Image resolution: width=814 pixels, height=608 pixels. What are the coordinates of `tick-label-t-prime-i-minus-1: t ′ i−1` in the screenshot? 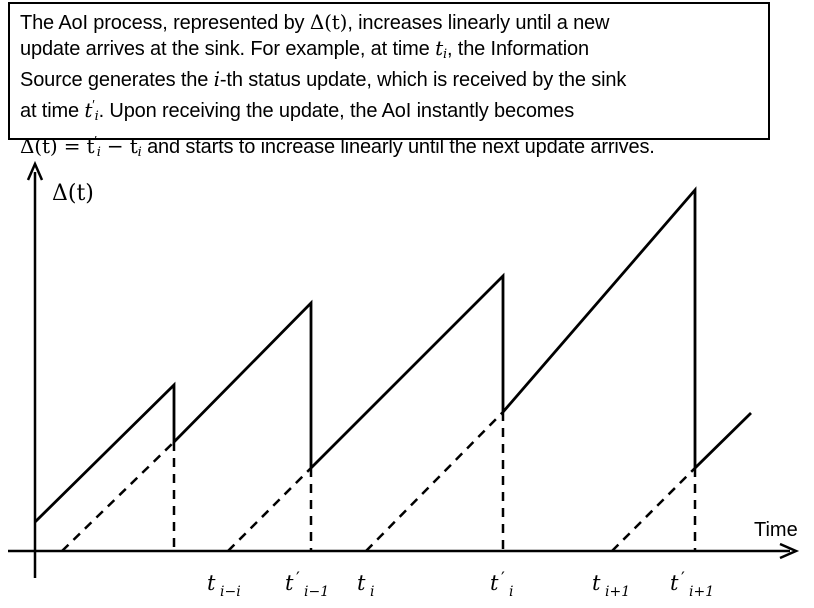 It's located at (307, 584).